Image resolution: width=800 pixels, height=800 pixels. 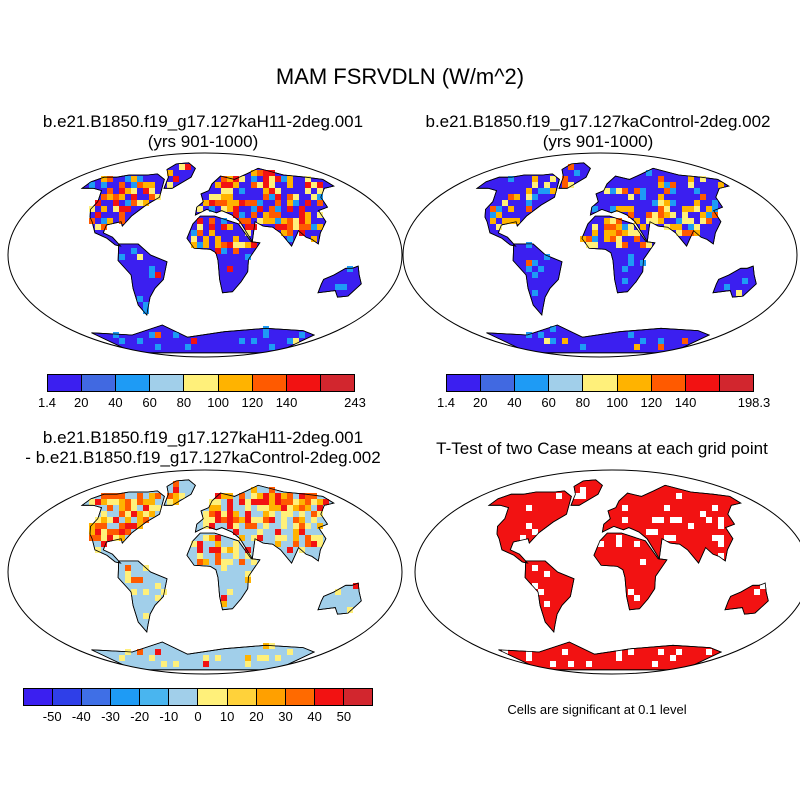 What do you see at coordinates (203, 437) in the screenshot?
I see `diff-title-line1: b.e21.B1850.f19_g17.127kaH11-2deg.001` at bounding box center [203, 437].